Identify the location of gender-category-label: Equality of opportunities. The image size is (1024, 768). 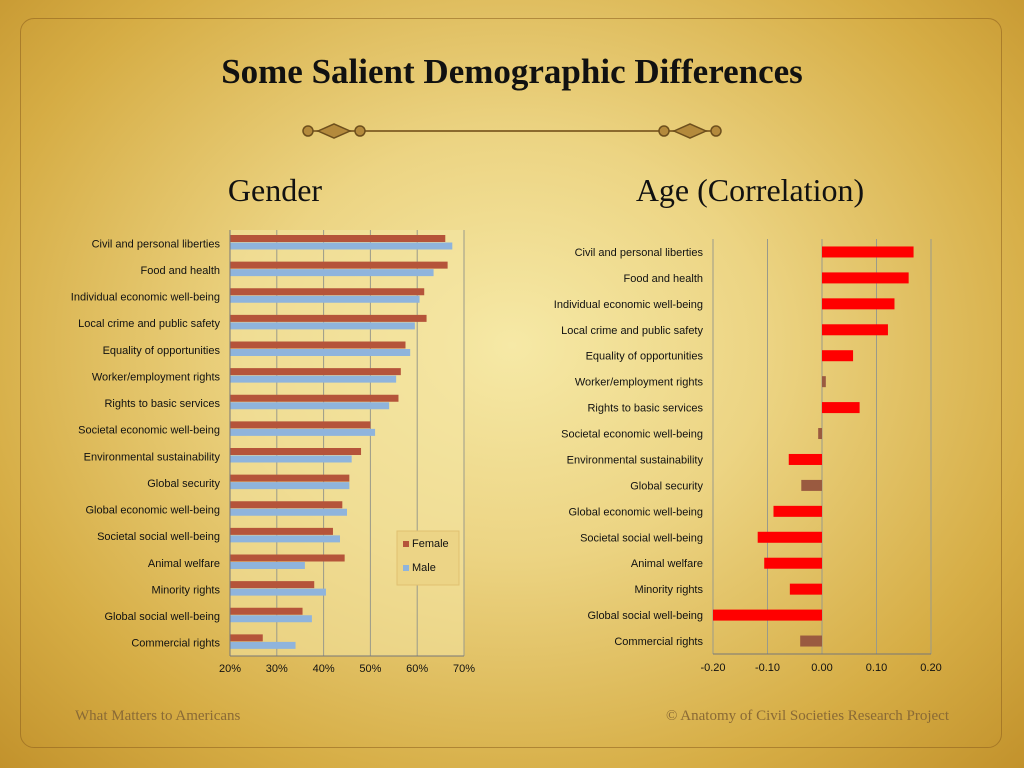
(162, 351).